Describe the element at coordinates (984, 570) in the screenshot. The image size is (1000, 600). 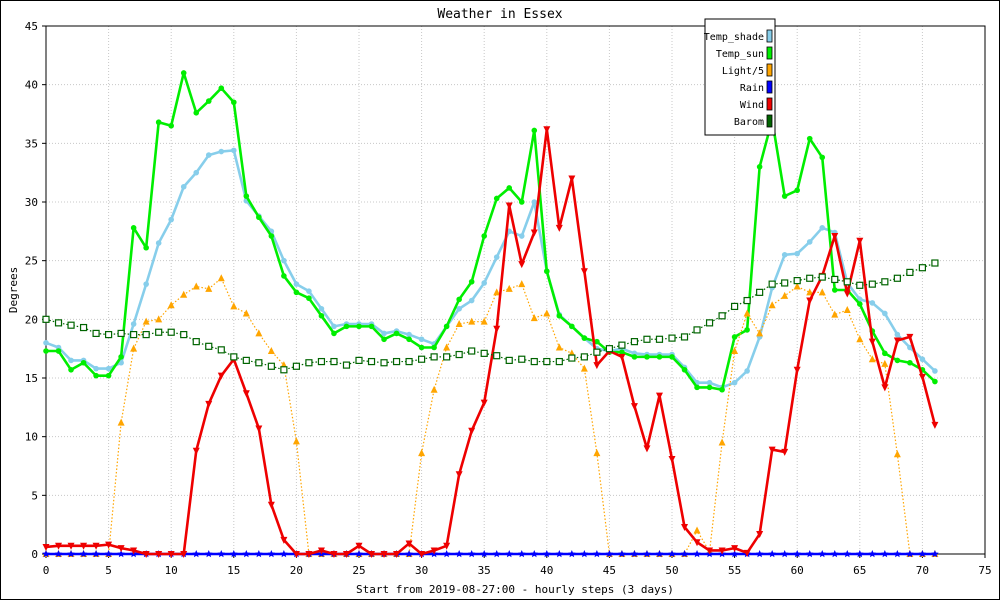
I see `x-tick-label: 75` at that location.